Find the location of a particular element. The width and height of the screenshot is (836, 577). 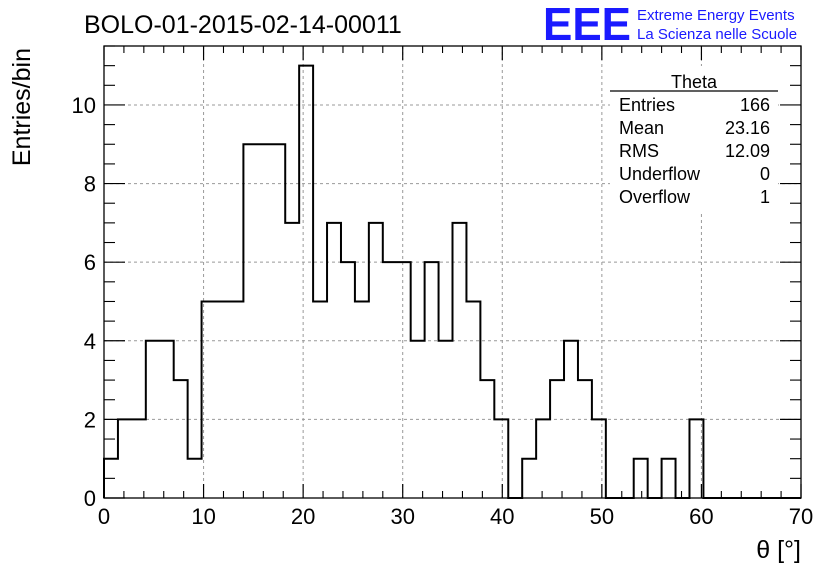

stats-row-value: 23.16 is located at coordinates (747, 128).